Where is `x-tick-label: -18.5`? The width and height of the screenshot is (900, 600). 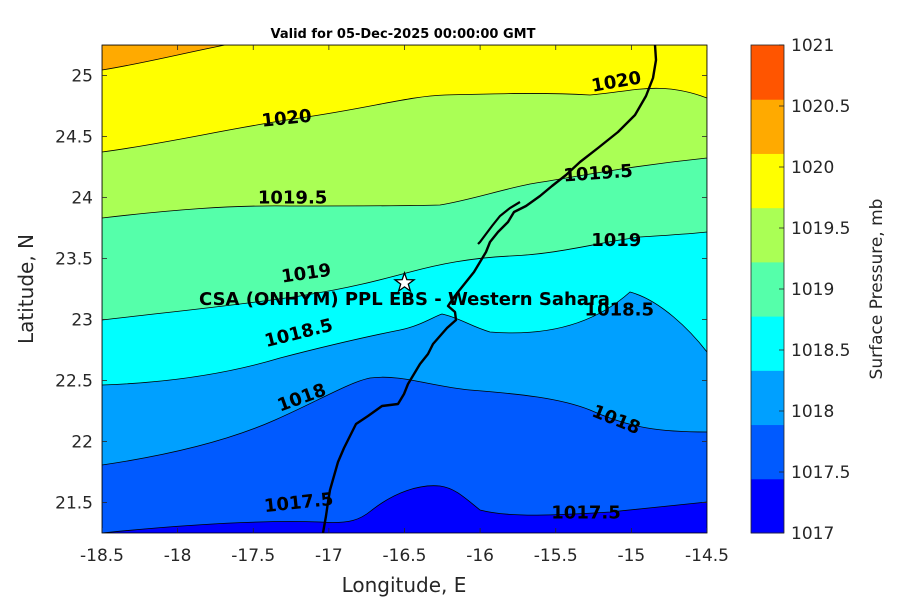 x-tick-label: -18.5 is located at coordinates (102, 556).